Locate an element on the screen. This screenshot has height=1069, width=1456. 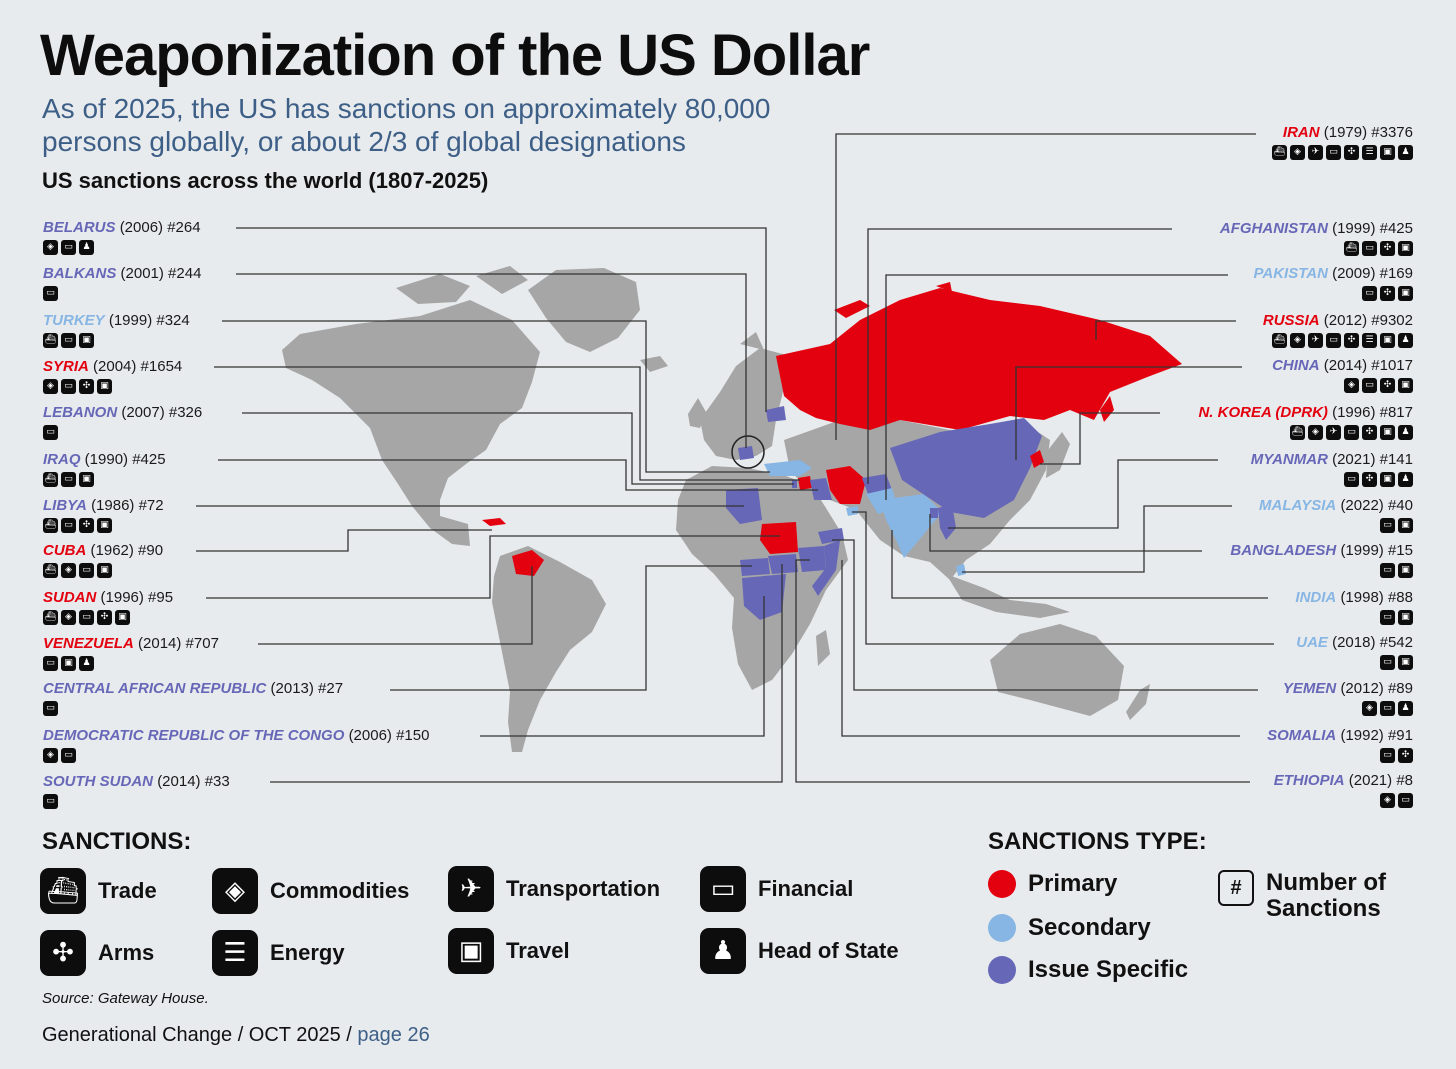
country-entry: VENEZUELA (2014) #707 ▭ ▣ ♟ is located at coordinates (263, 653).